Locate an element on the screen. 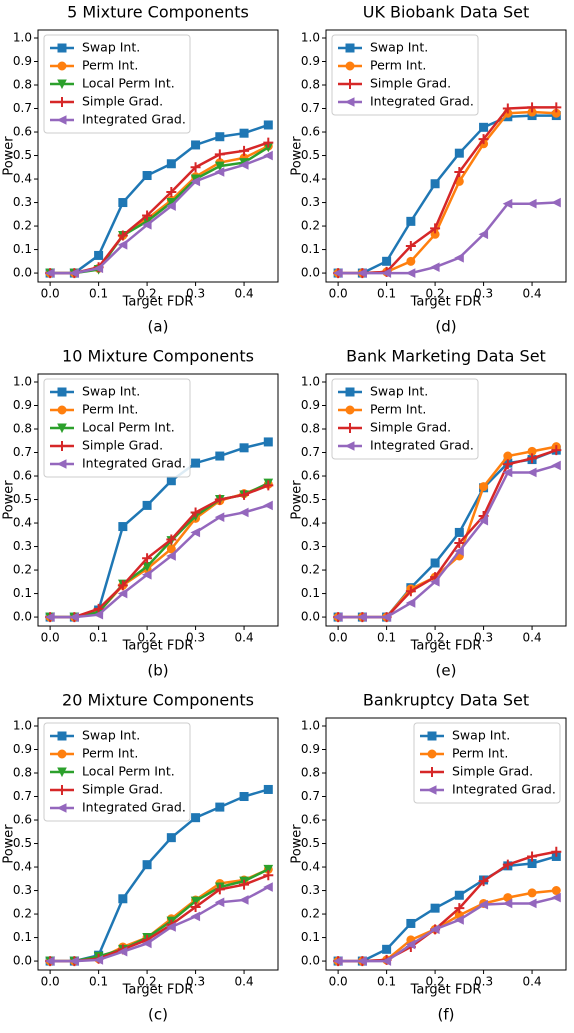 This screenshot has width=574, height=1033. plot-frame is located at coordinates (446, 844).